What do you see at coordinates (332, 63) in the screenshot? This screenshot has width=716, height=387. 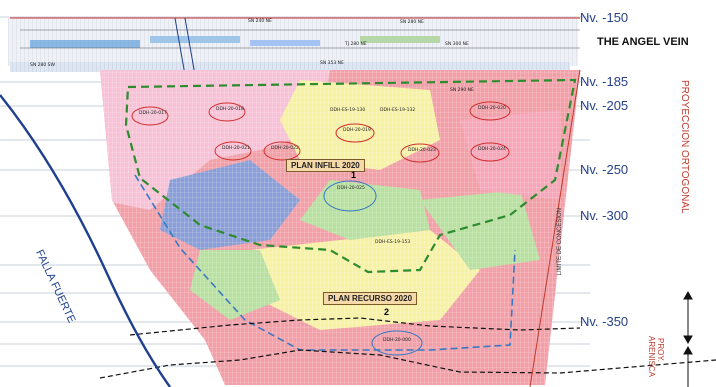 I see `working-label: SN 353 NE` at bounding box center [332, 63].